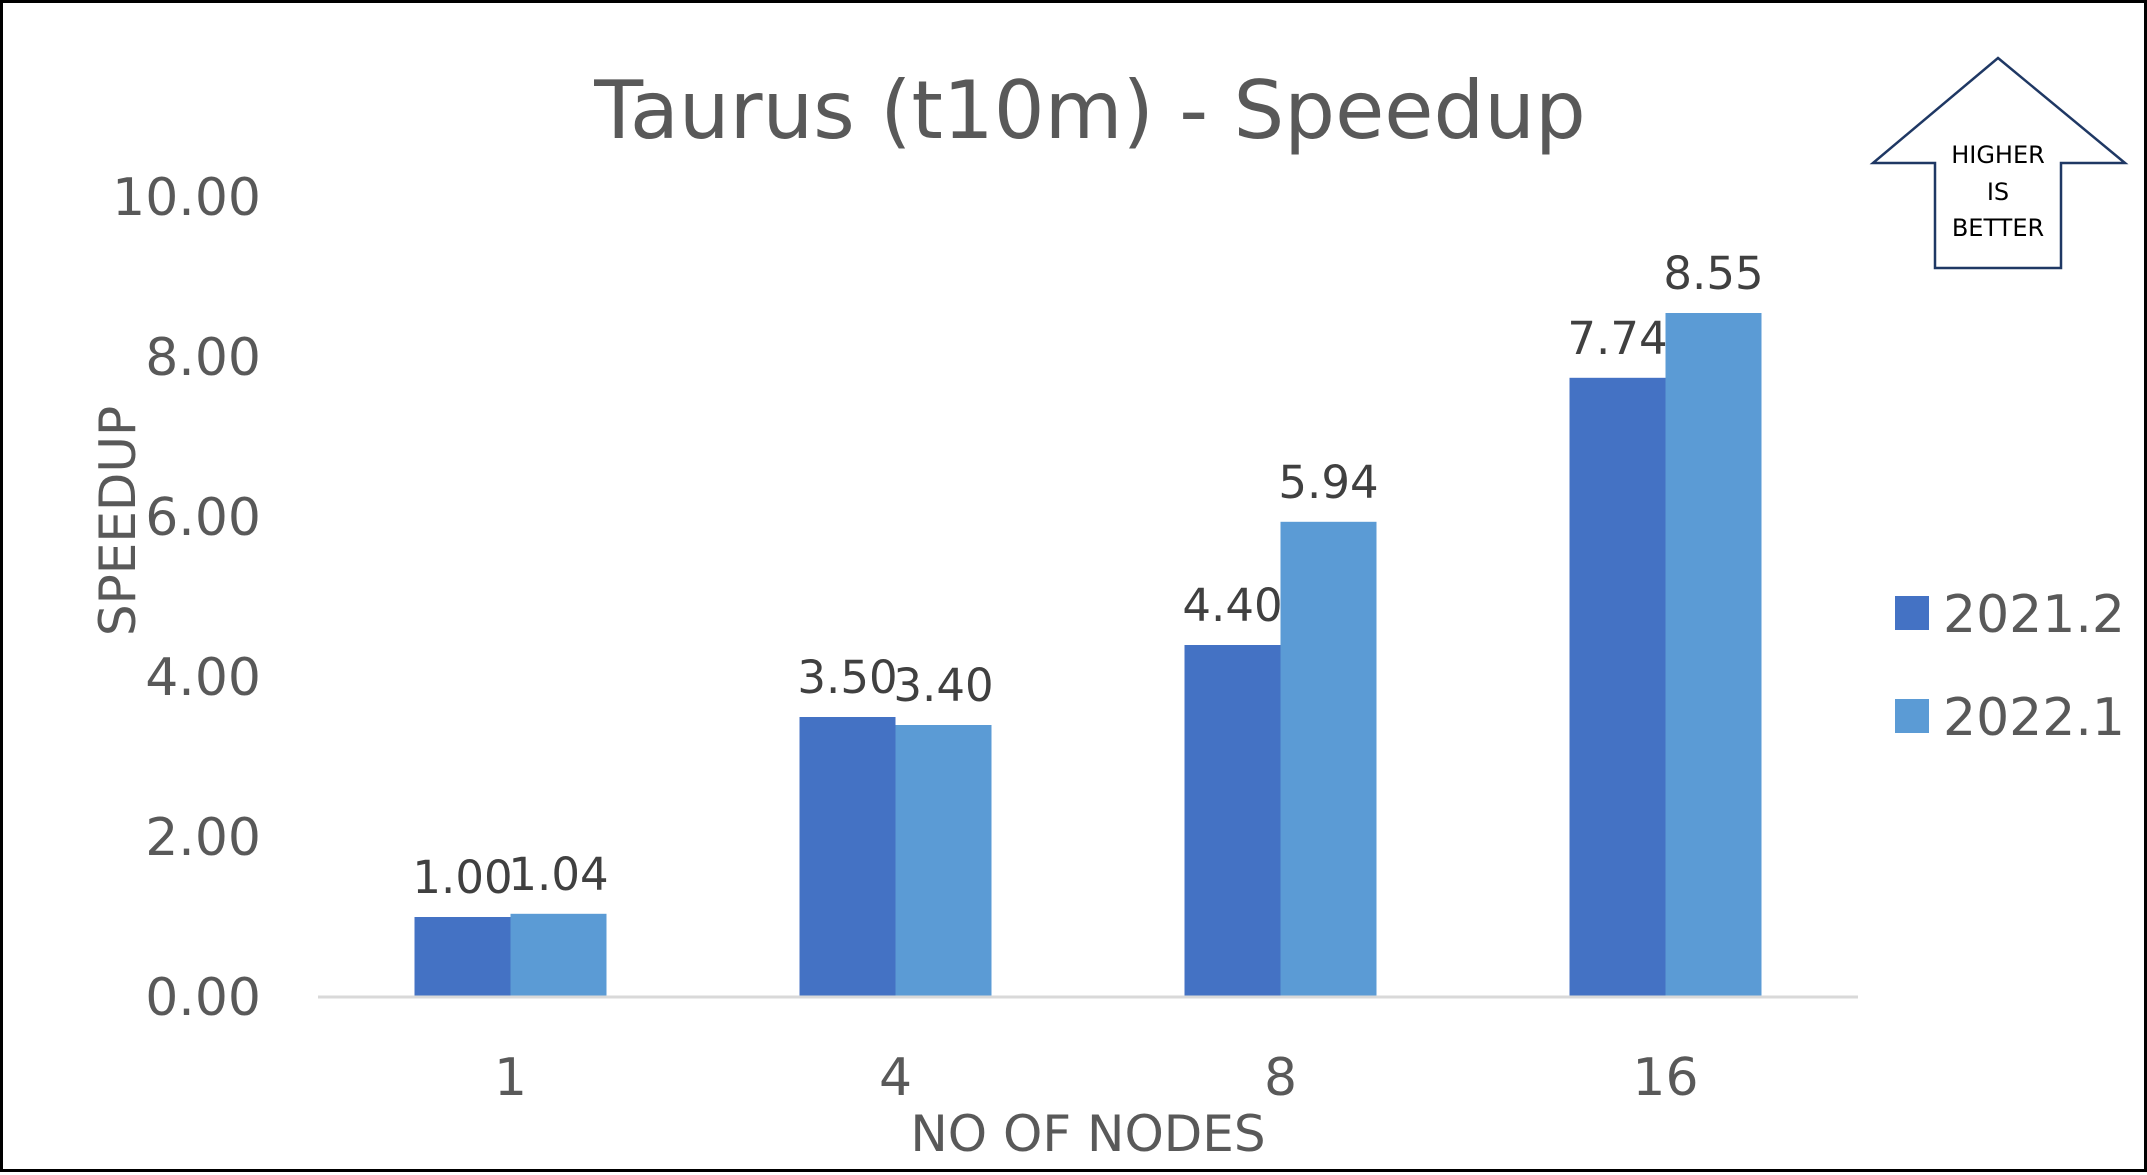 The image size is (2147, 1175). What do you see at coordinates (1998, 155) in the screenshot?
I see `badge-line-1: HIGHER` at bounding box center [1998, 155].